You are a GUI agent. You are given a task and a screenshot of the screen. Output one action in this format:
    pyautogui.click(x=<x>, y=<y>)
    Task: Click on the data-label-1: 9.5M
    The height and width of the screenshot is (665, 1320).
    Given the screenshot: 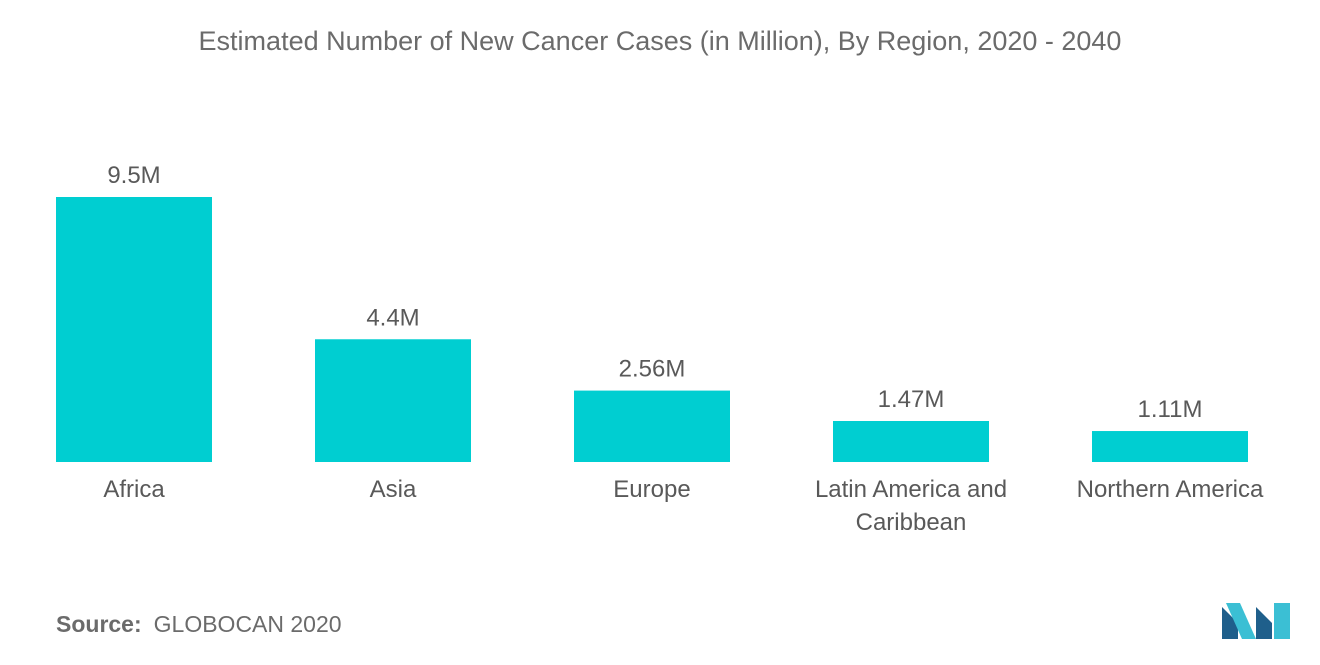 What is the action you would take?
    pyautogui.click(x=133, y=175)
    